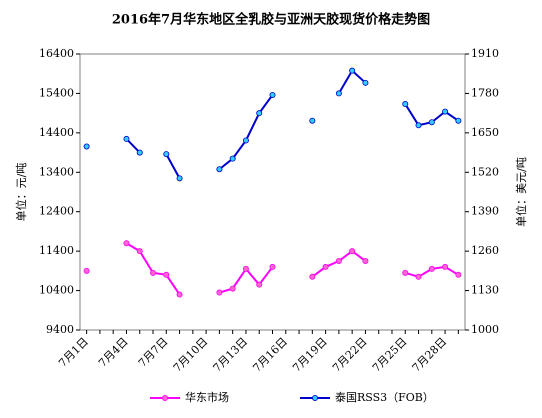 This screenshot has width=542, height=418. Describe the element at coordinates (153, 352) in the screenshot. I see `x-tick-label: 7月7日` at that location.